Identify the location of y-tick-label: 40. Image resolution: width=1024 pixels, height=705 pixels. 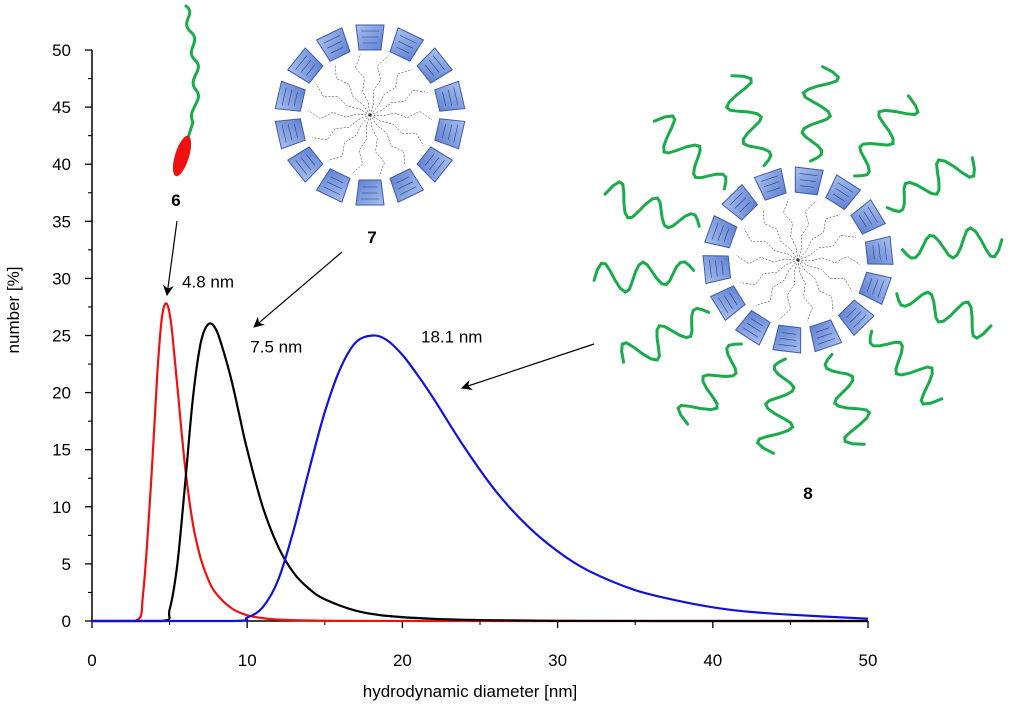
(61, 164).